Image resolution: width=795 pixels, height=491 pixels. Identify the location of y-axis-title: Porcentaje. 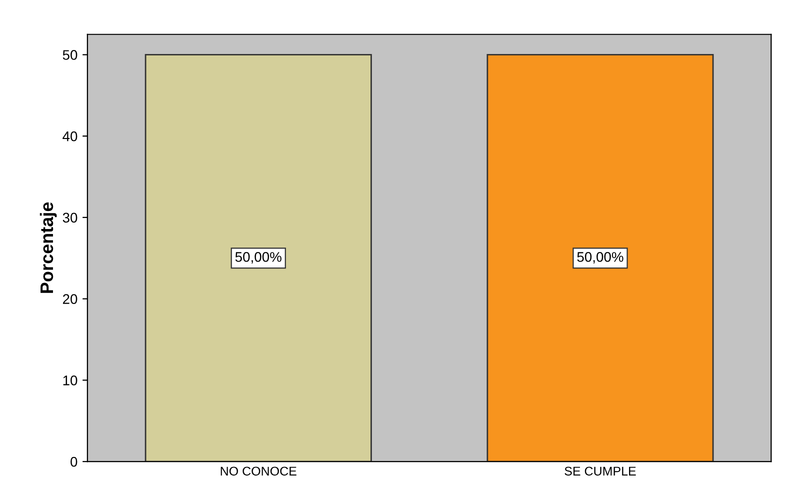
(48, 247).